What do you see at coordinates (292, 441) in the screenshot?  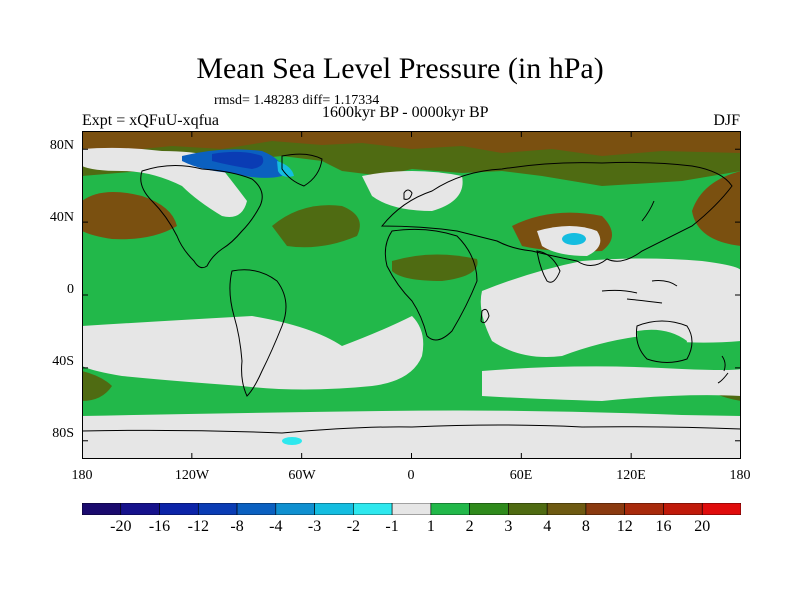 I see `antarctic-cyan-patch` at bounding box center [292, 441].